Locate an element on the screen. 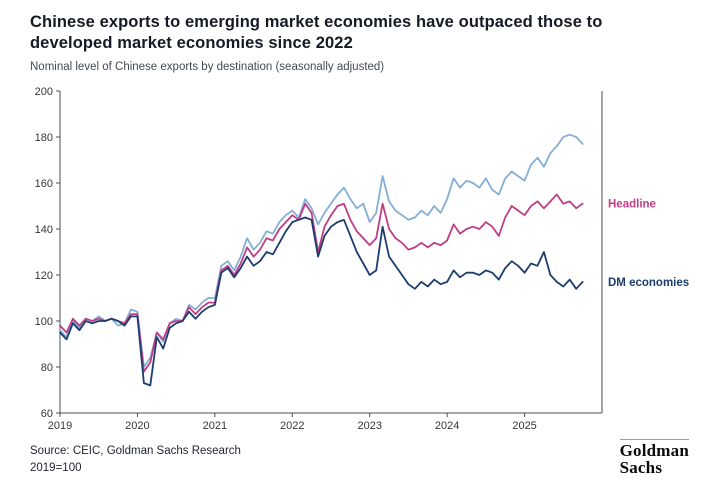  series-label-headline: Headline is located at coordinates (632, 205).